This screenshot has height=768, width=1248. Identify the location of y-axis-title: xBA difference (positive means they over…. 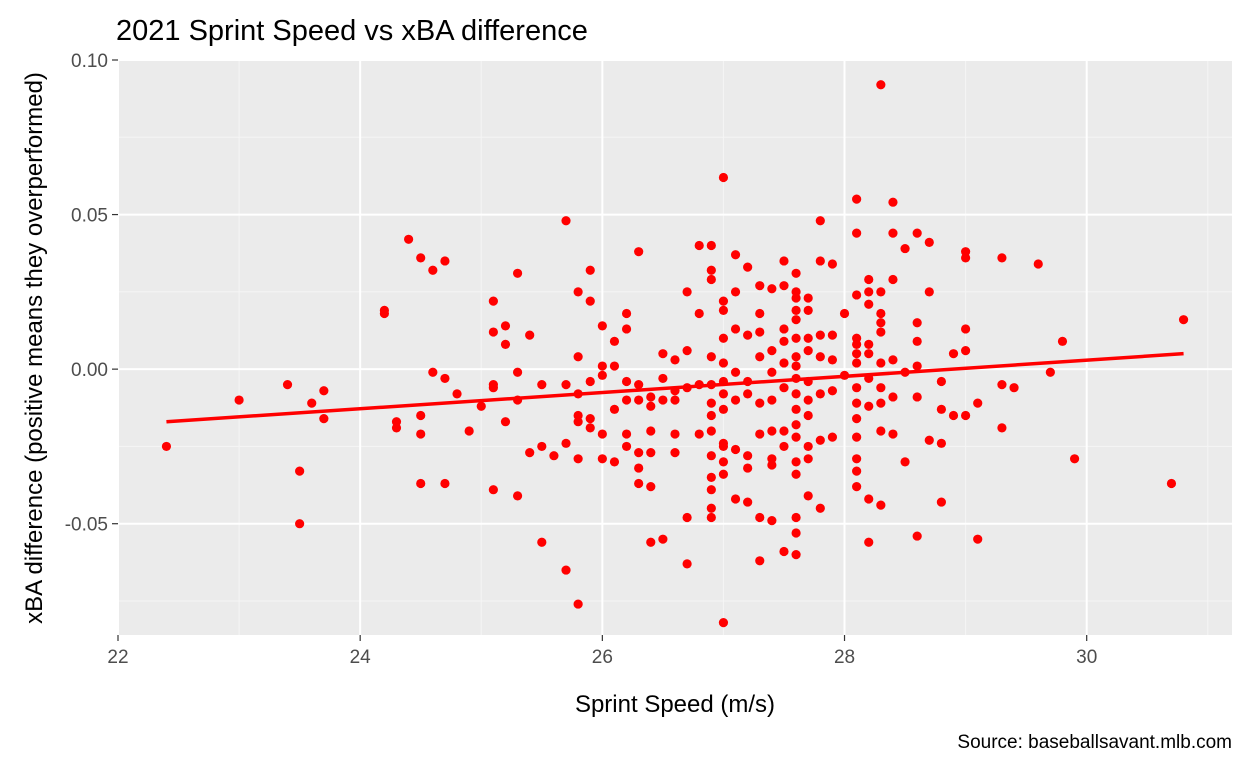
(34, 348).